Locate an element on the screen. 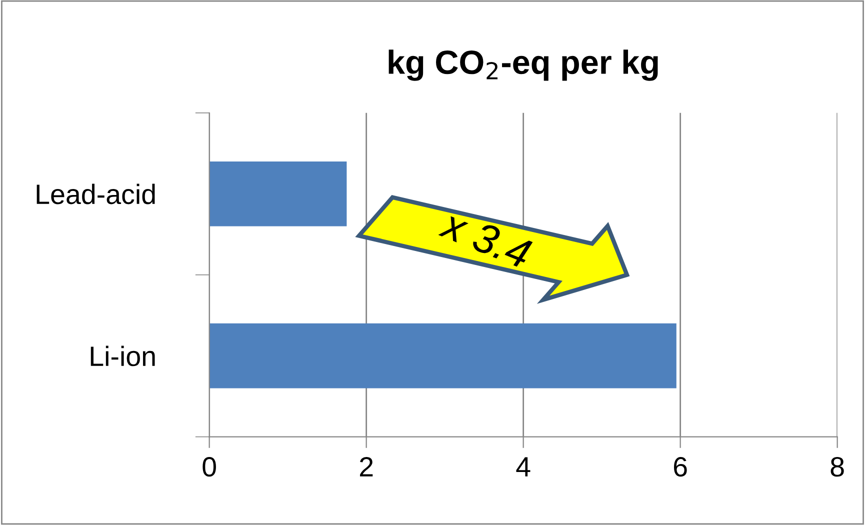 The width and height of the screenshot is (865, 525). y-tick-label: Lead-acid is located at coordinates (95, 194).